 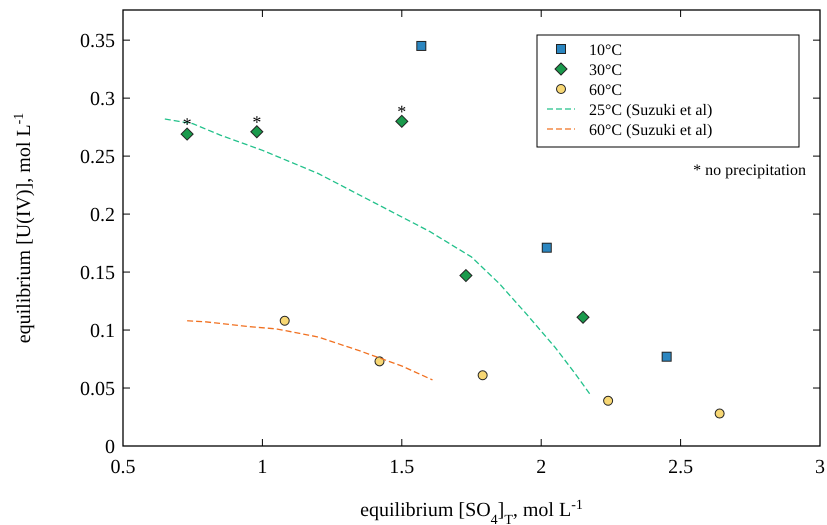 I want to click on annotation: * no precipitation, so click(x=749, y=170).